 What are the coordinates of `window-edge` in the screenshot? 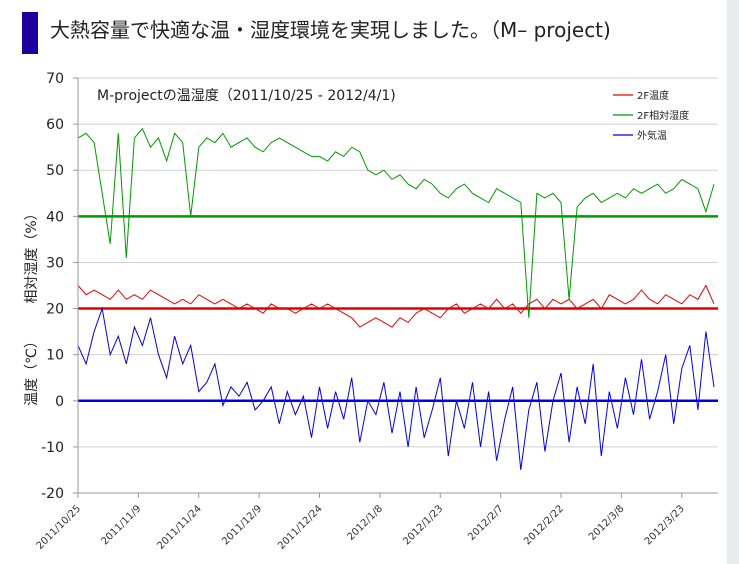 It's located at (733, 282).